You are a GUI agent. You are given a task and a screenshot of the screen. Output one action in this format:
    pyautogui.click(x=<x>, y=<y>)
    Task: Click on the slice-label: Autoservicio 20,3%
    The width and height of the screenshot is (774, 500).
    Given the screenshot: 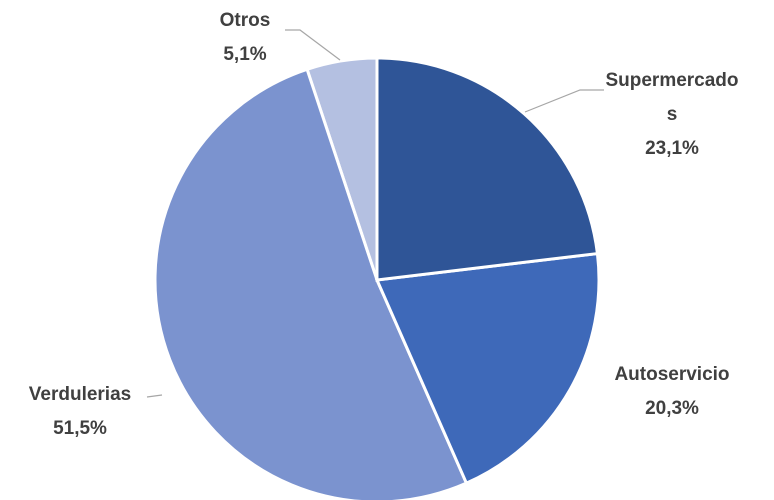 What is the action you would take?
    pyautogui.click(x=672, y=392)
    